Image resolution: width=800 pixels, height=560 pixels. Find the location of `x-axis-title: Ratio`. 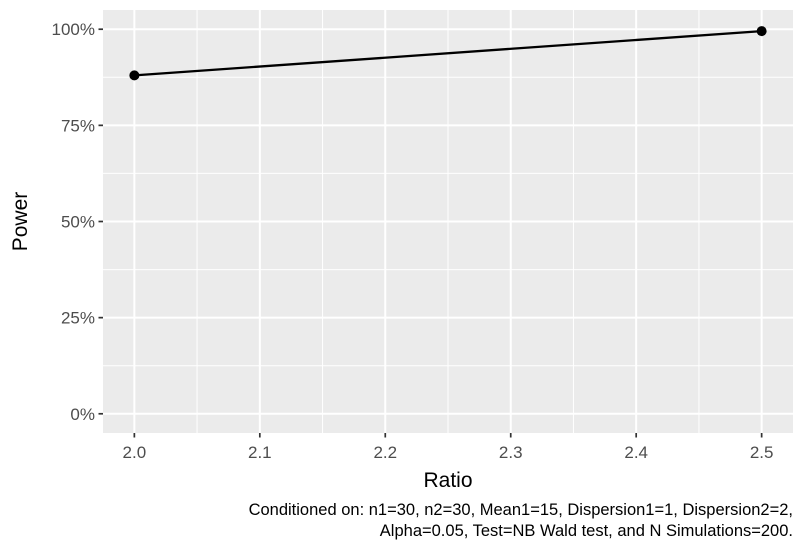

x-axis-title: Ratio is located at coordinates (447, 480).